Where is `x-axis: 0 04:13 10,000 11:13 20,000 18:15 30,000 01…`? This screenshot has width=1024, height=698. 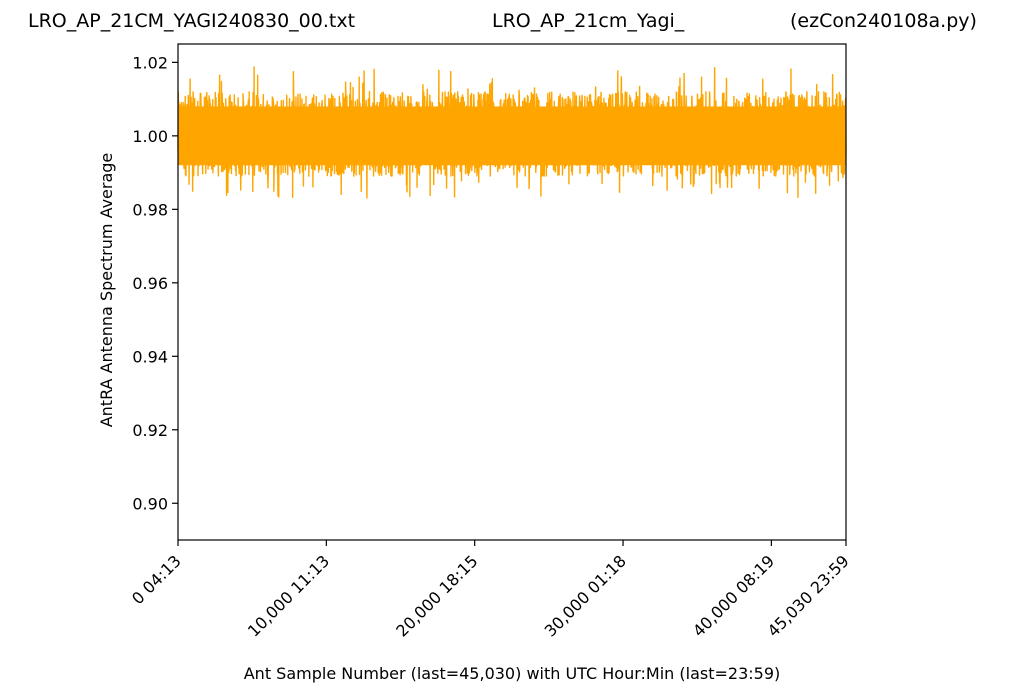 x-axis: 0 04:13 10,000 11:13 20,000 18:15 30,000 01… is located at coordinates (490, 590).